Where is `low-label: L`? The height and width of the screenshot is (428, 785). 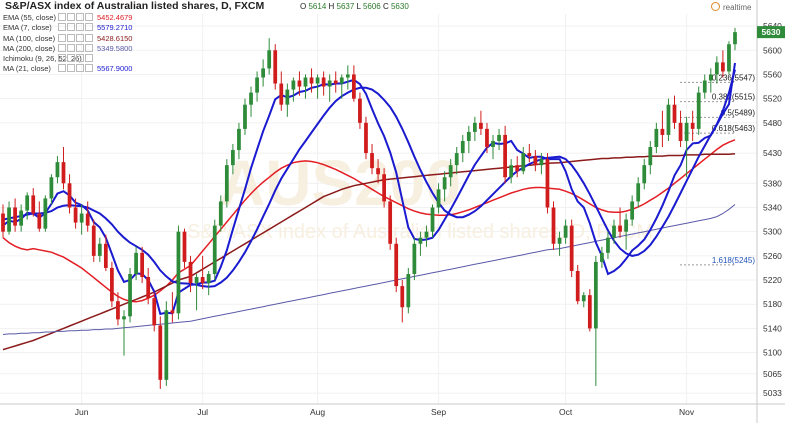 low-label: L is located at coordinates (358, 6).